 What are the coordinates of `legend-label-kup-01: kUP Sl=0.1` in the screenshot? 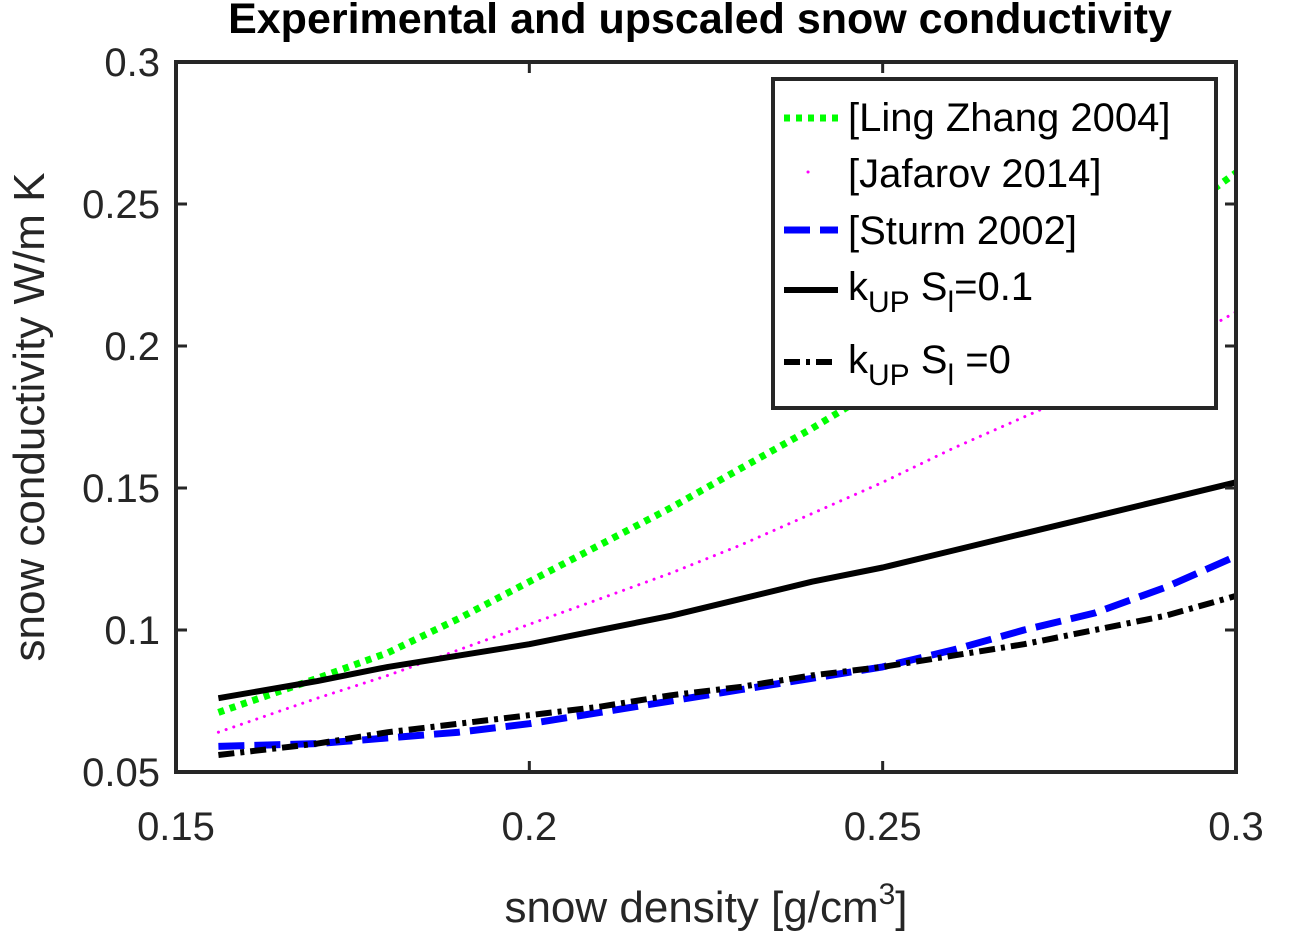 It's located at (940, 292).